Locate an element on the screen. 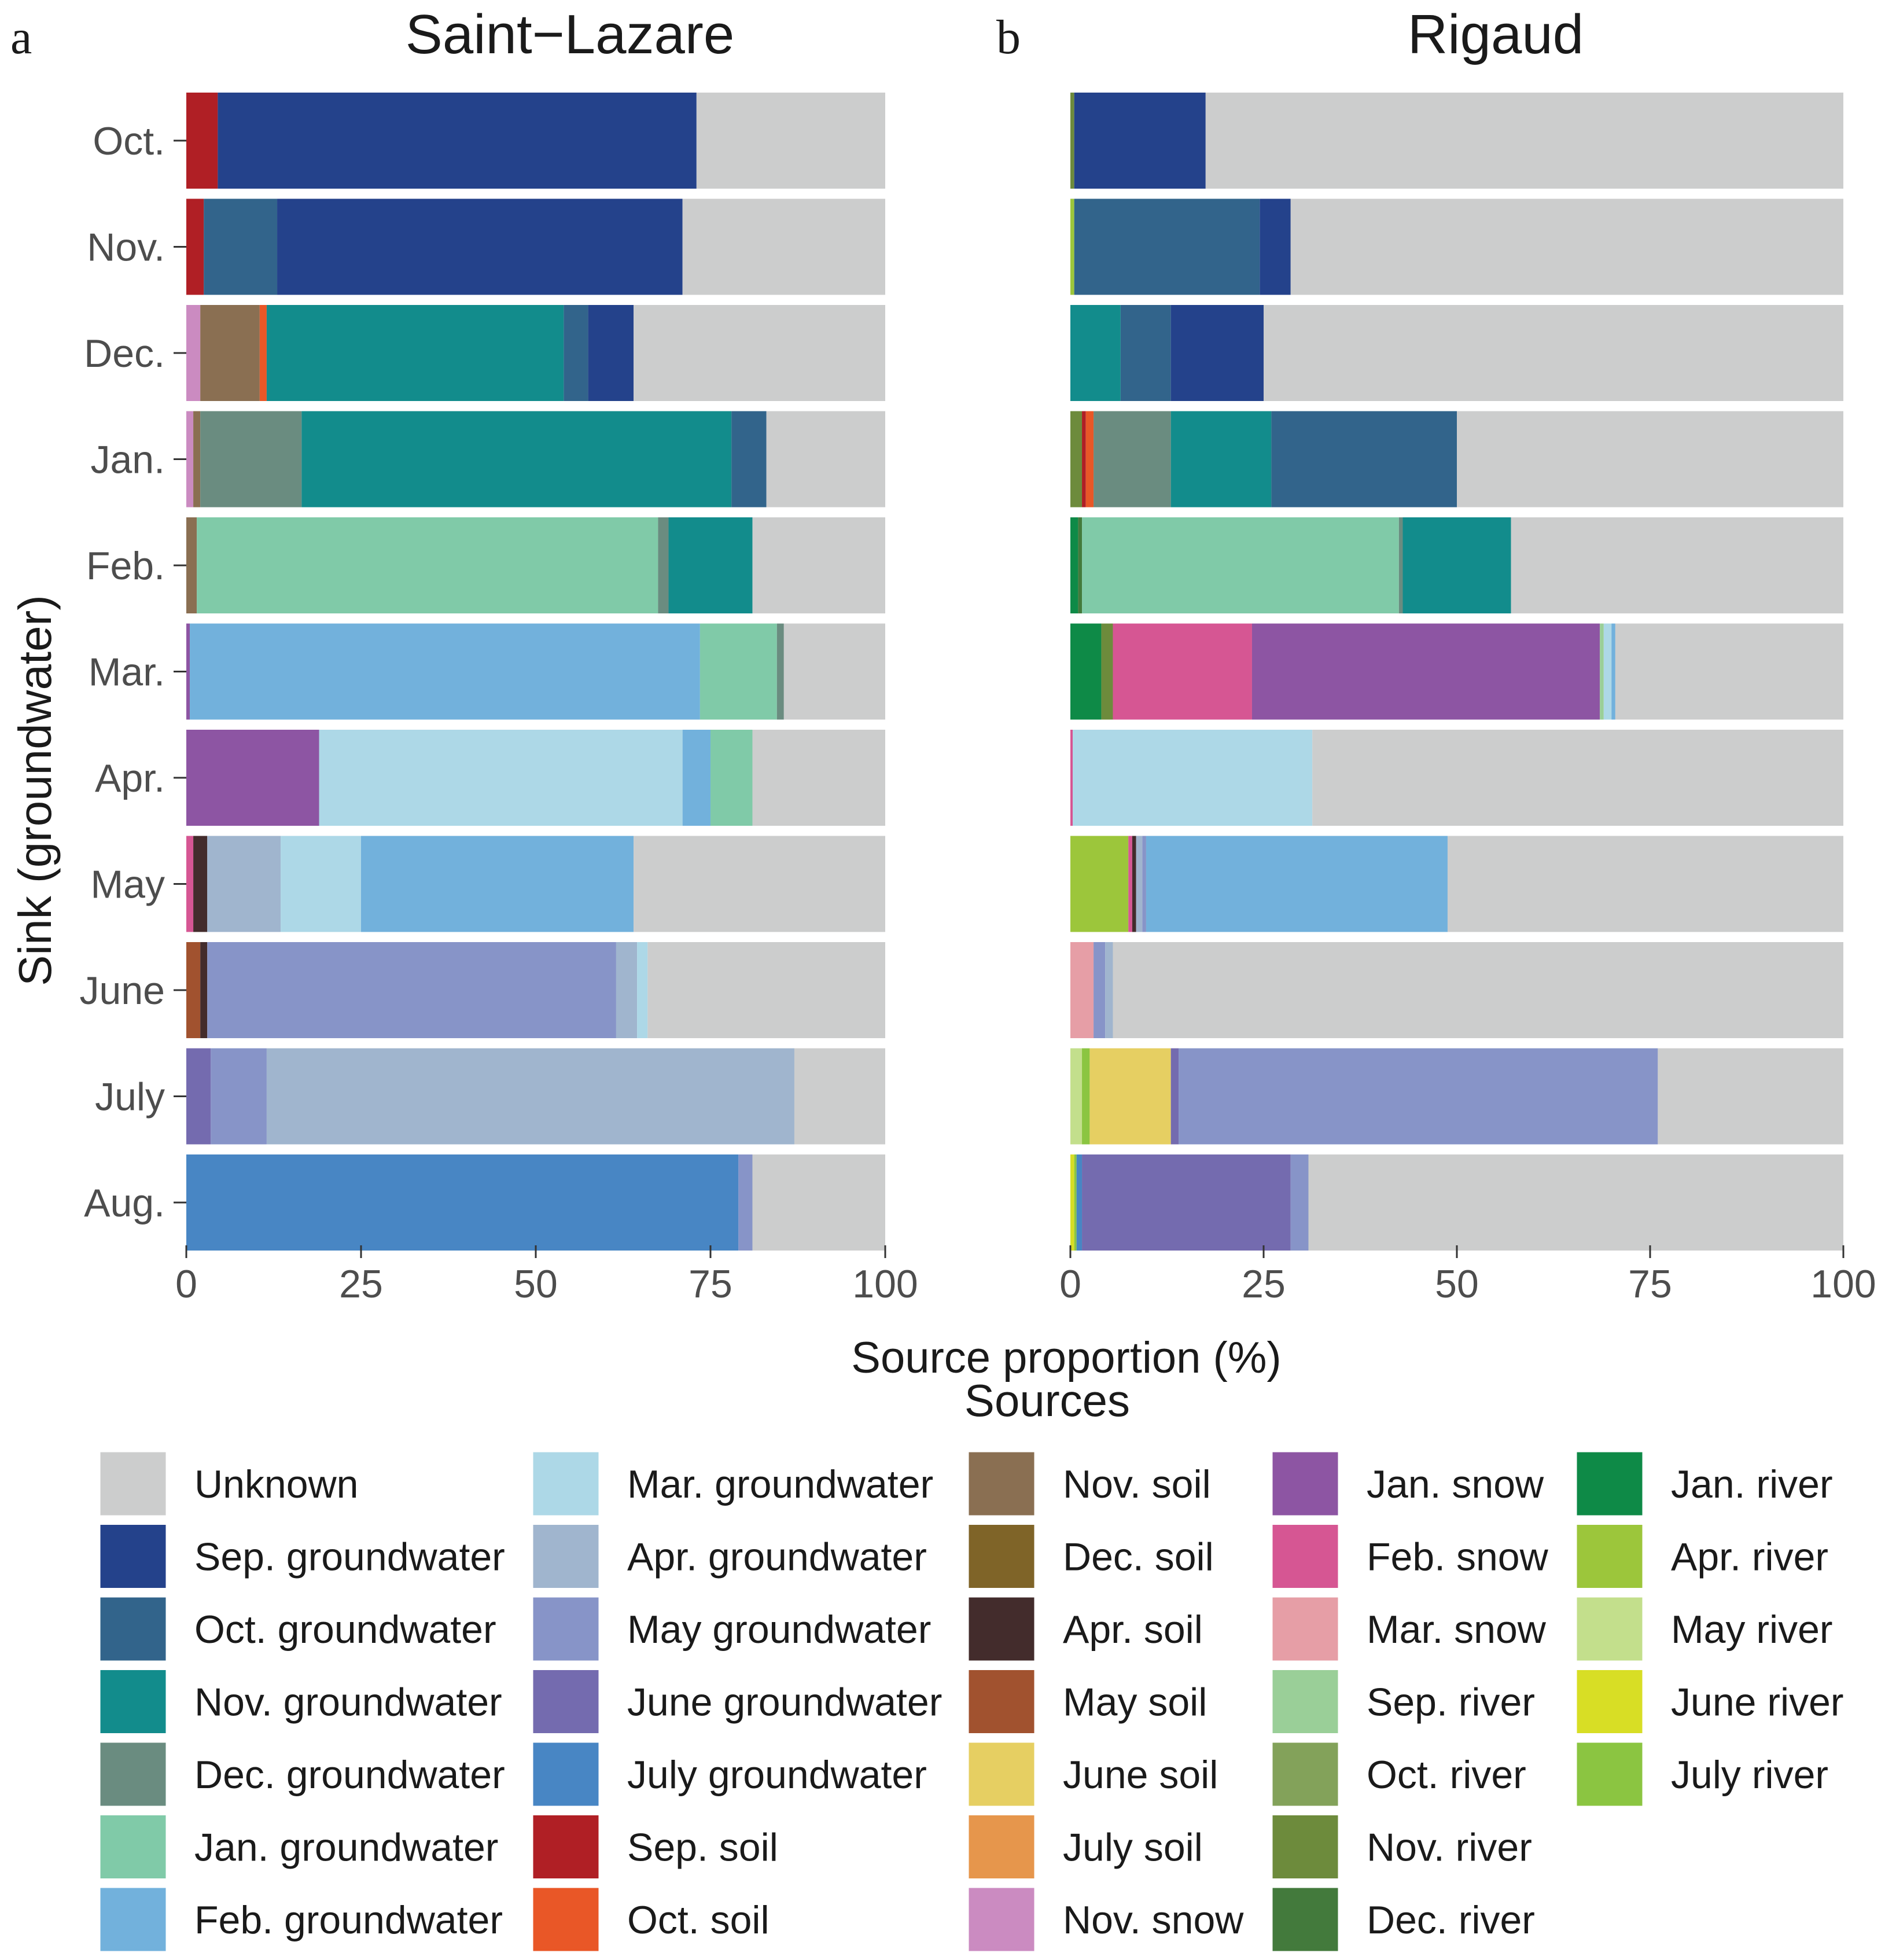  panel-a-bar-july-apr-groundwater is located at coordinates (530, 1096).